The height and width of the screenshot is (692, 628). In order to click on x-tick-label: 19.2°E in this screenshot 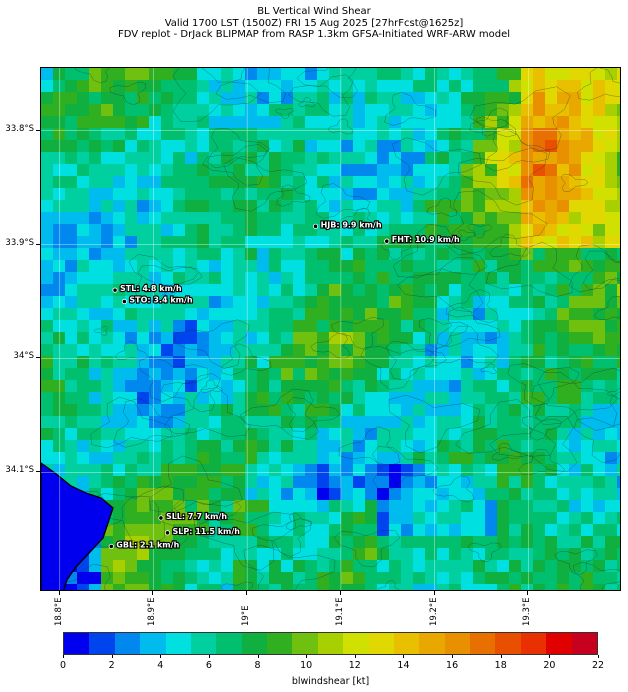, I will do `click(433, 611)`.